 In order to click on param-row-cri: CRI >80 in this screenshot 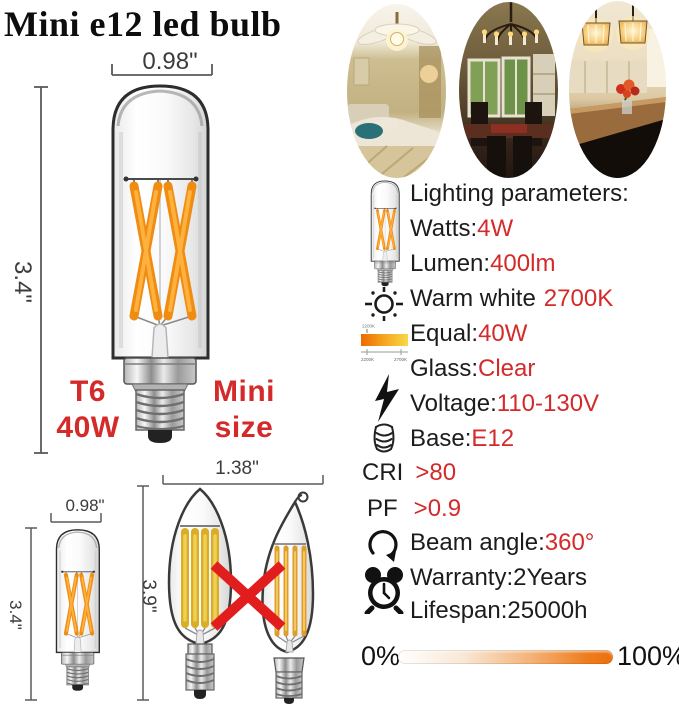, I will do `click(409, 472)`.